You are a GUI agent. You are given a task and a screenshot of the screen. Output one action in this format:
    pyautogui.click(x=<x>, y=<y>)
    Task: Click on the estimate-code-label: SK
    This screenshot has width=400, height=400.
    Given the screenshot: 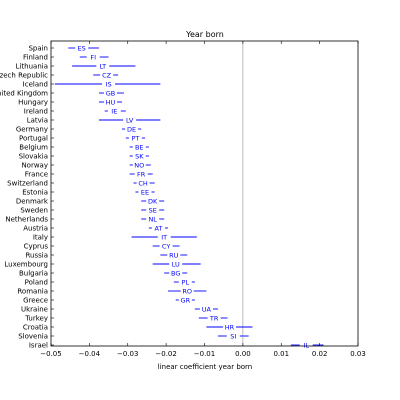 What is the action you would take?
    pyautogui.click(x=139, y=156)
    